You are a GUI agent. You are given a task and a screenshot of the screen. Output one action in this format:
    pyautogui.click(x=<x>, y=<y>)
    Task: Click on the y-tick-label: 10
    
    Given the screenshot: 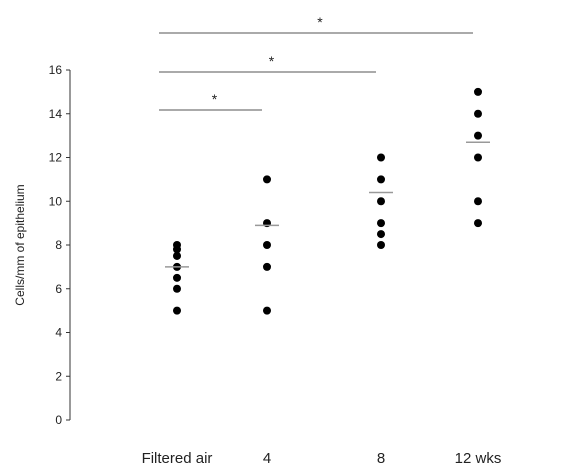 What is the action you would take?
    pyautogui.click(x=56, y=201)
    